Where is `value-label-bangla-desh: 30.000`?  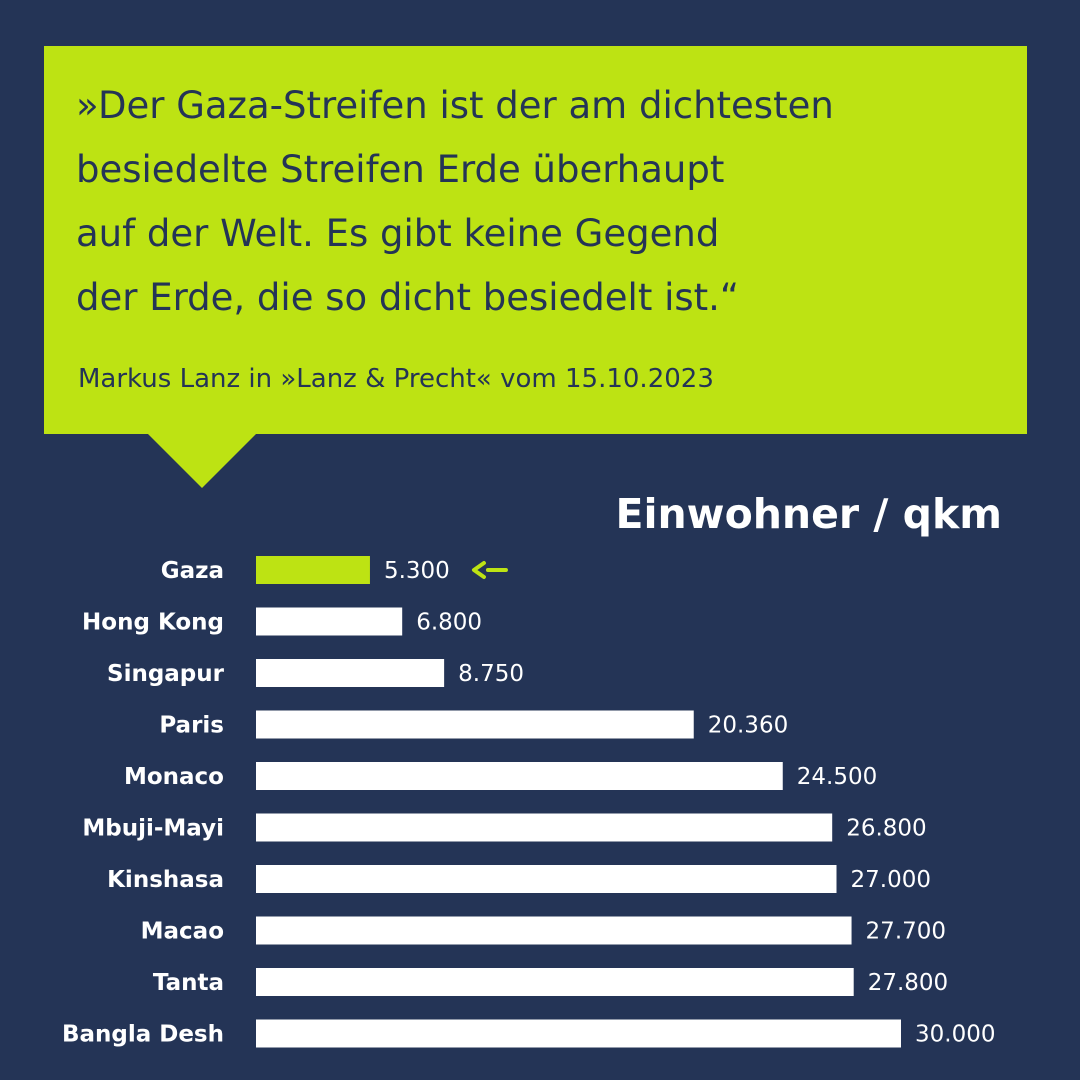
value-label-bangla-desh: 30.000 is located at coordinates (955, 1035).